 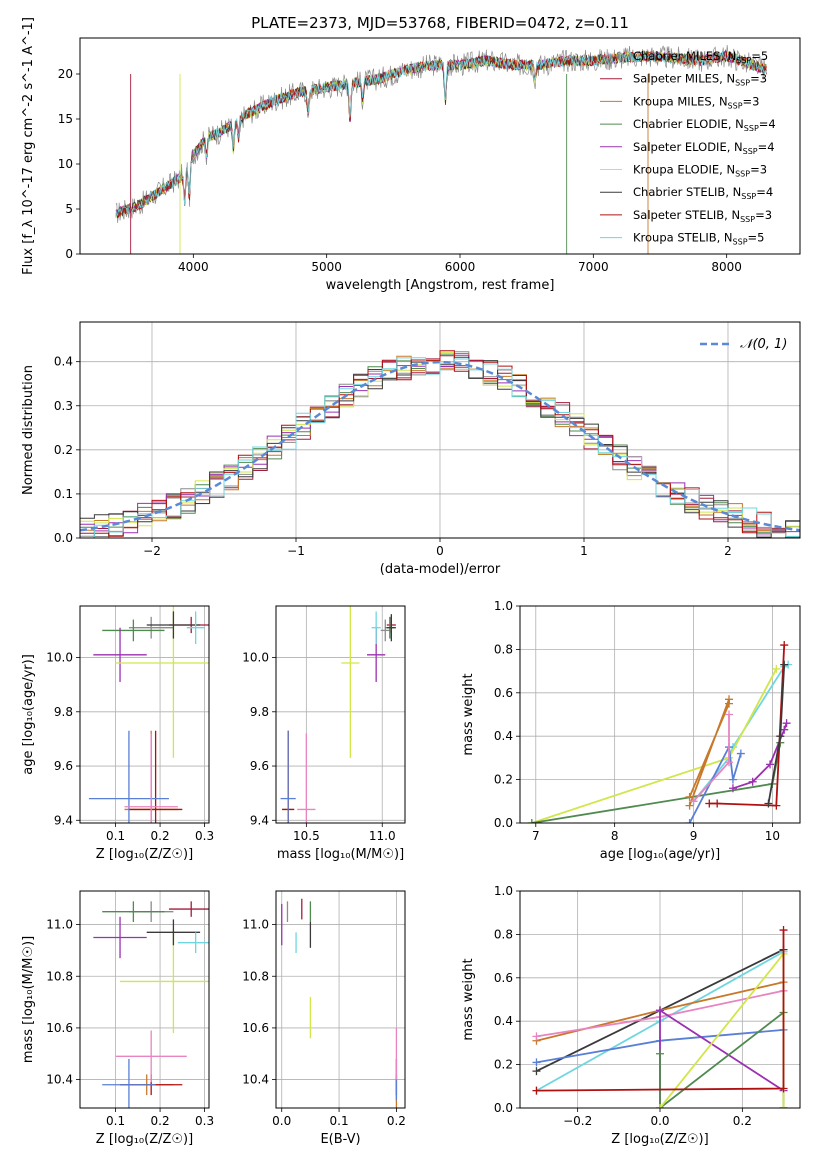 What do you see at coordinates (682, 239) in the screenshot?
I see `legend-entry: Kroupa STELIB, NSSP=5` at bounding box center [682, 239].